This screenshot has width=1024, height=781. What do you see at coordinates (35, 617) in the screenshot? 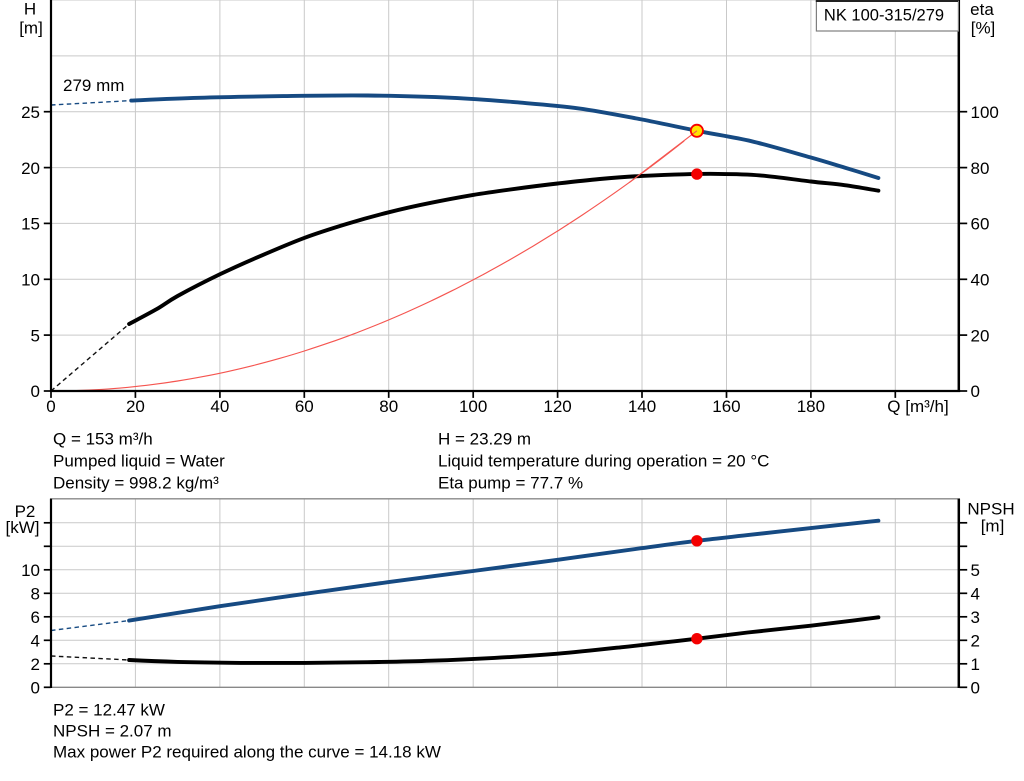
I see `svg-text: 6` at bounding box center [35, 617].